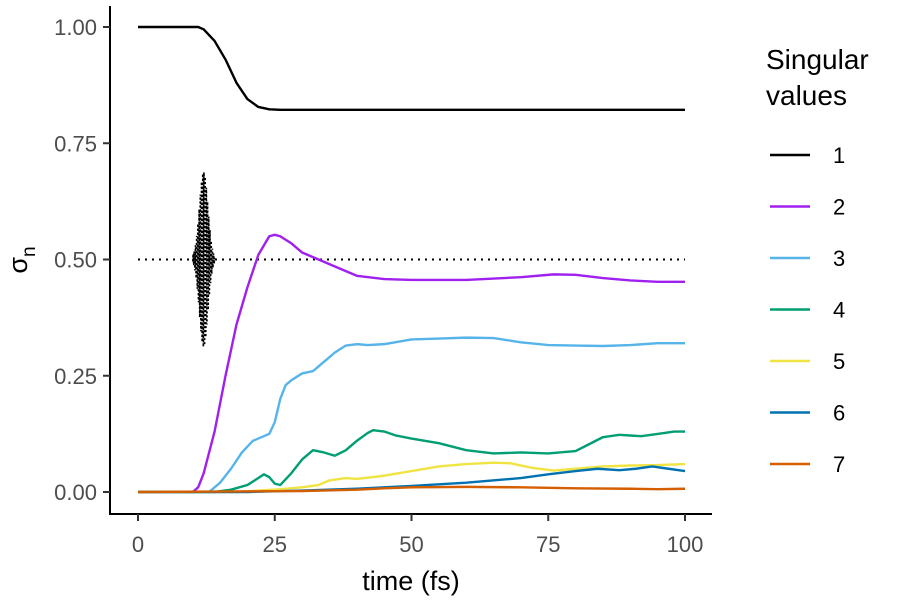 This screenshot has width=900, height=603. Describe the element at coordinates (685, 544) in the screenshot. I see `x-tick-label: 100` at that location.